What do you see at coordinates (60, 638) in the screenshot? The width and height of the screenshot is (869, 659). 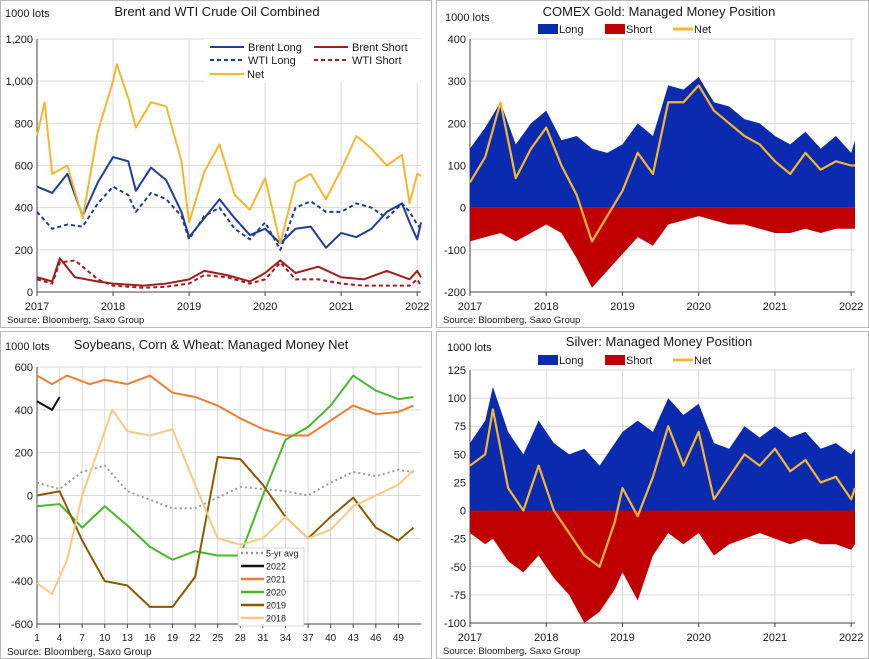 I see `x-tick-label: 4` at bounding box center [60, 638].